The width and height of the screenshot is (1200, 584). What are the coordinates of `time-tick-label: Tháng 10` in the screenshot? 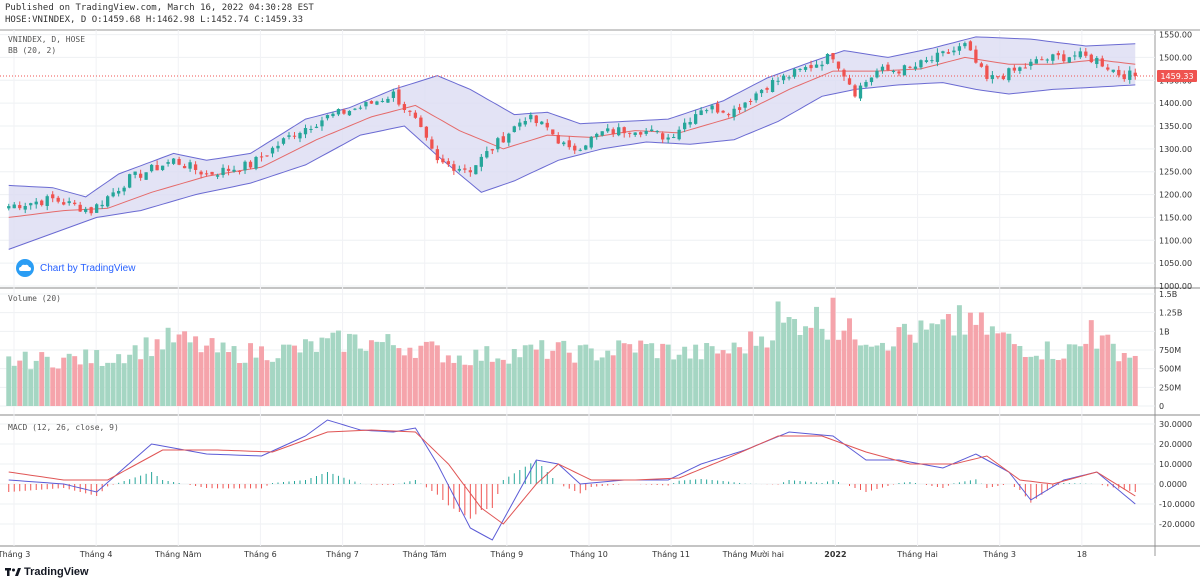 It's located at (588, 554).